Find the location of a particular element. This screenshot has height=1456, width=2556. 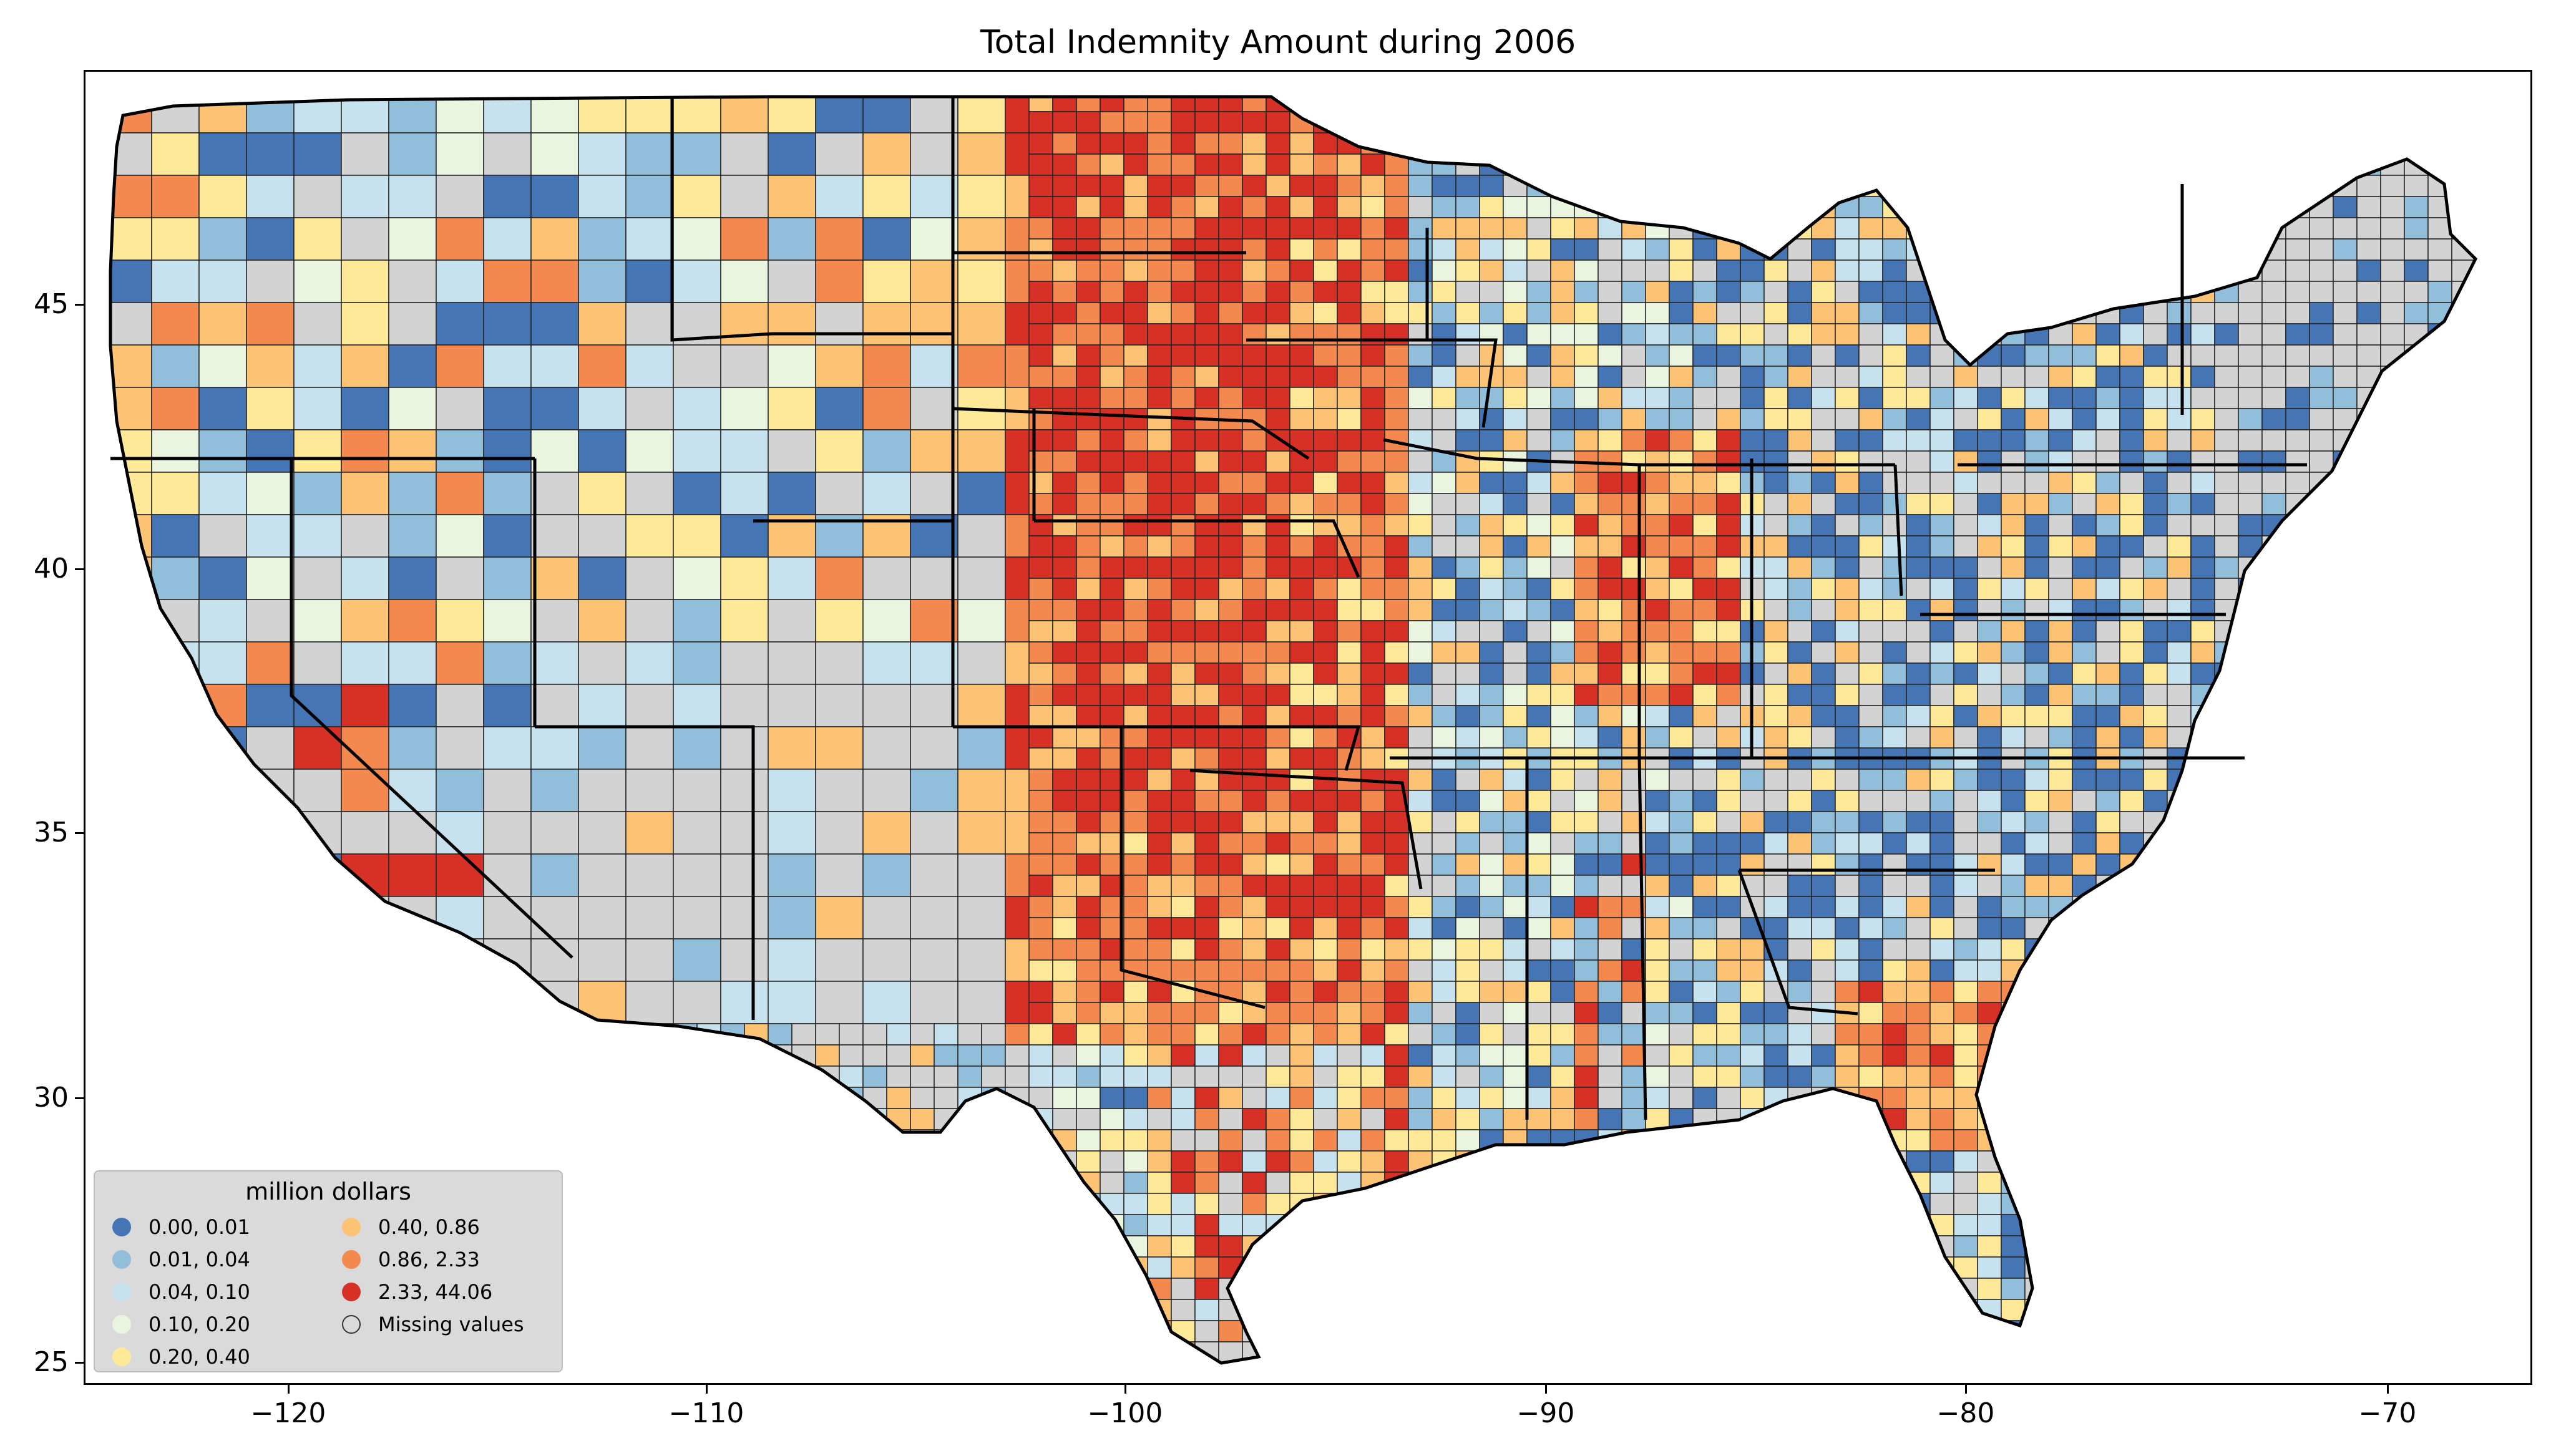

x-tick-mark is located at coordinates (289, 1389).